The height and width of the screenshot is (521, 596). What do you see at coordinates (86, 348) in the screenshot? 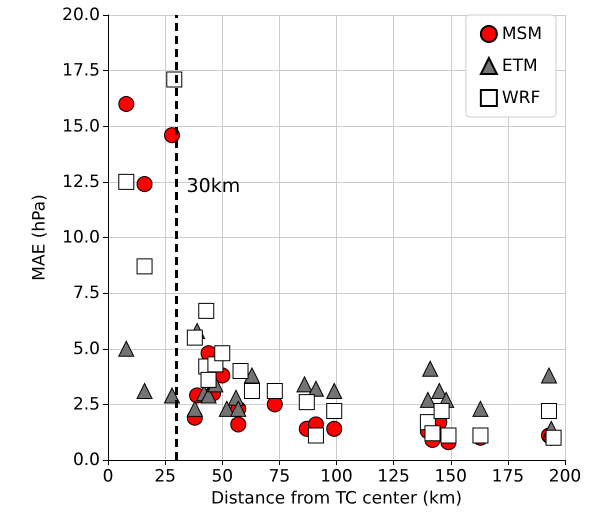
I see `y-tick-label: 5.0` at bounding box center [86, 348].